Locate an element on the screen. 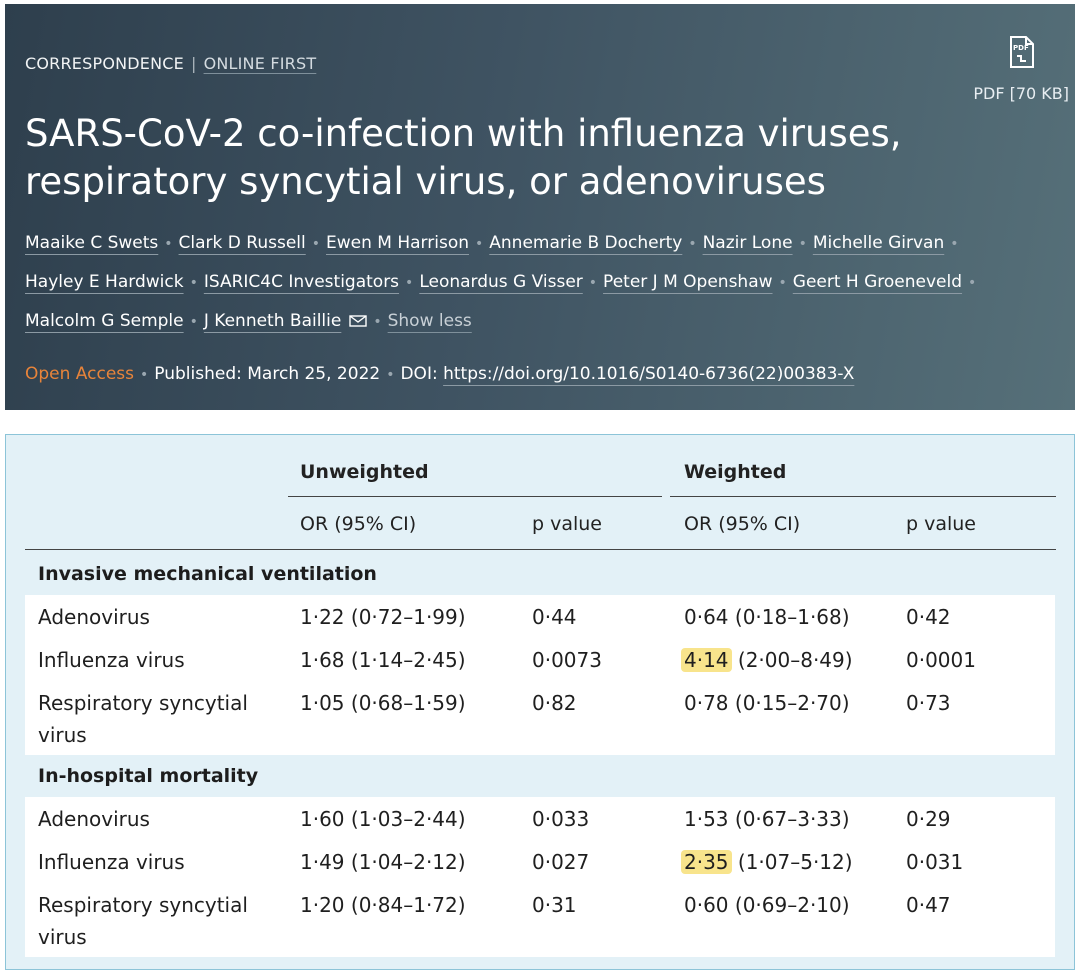 The height and width of the screenshot is (980, 1080). published-date: March 25, 2022 is located at coordinates (314, 374).